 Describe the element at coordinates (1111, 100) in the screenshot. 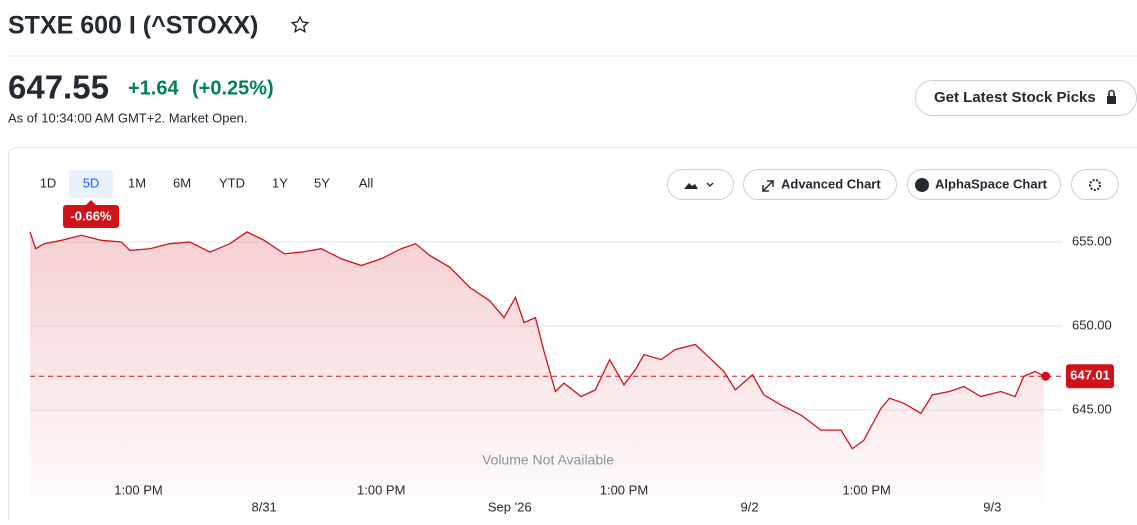

I see `lock-icon` at that location.